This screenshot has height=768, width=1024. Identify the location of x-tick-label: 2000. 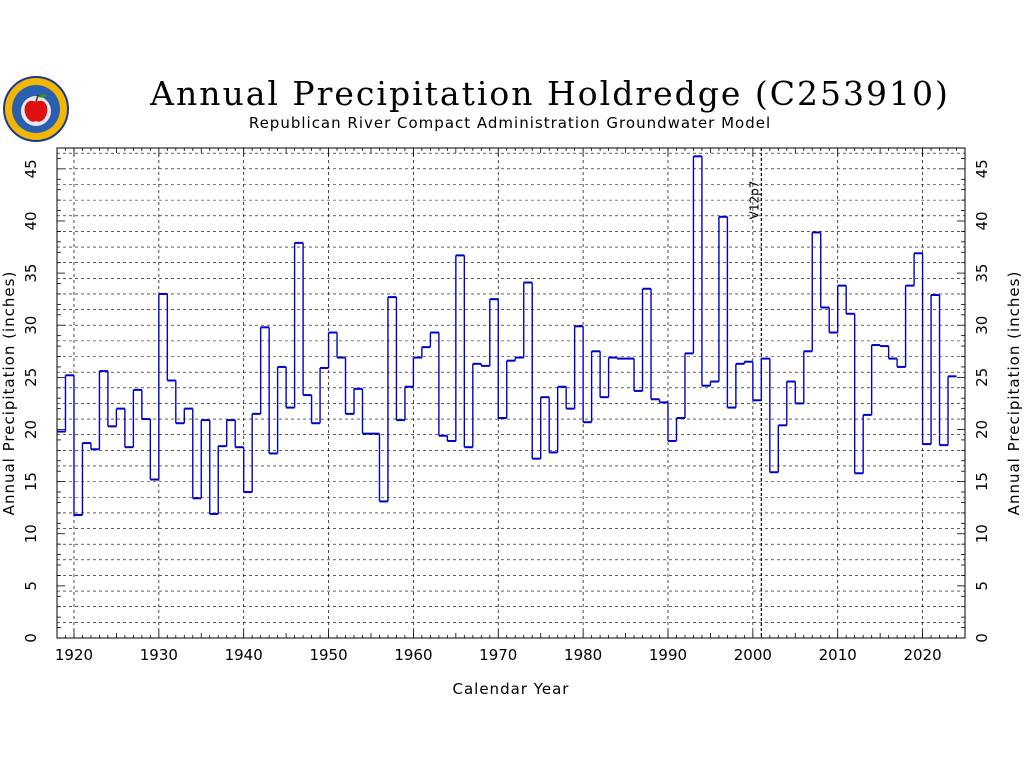
(753, 655).